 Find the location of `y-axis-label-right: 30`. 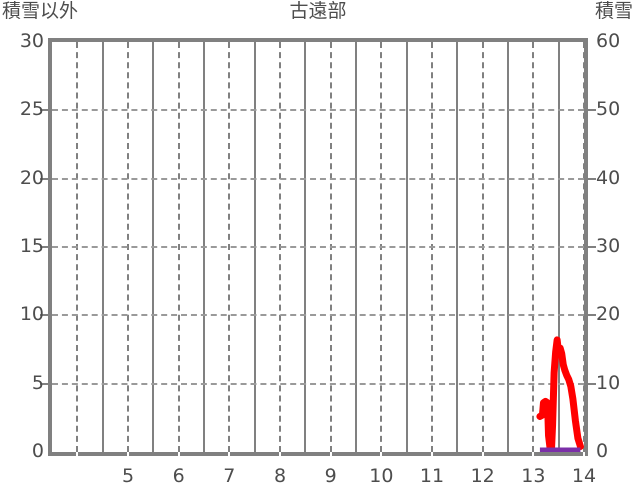

y-axis-label-right: 30 is located at coordinates (608, 246).